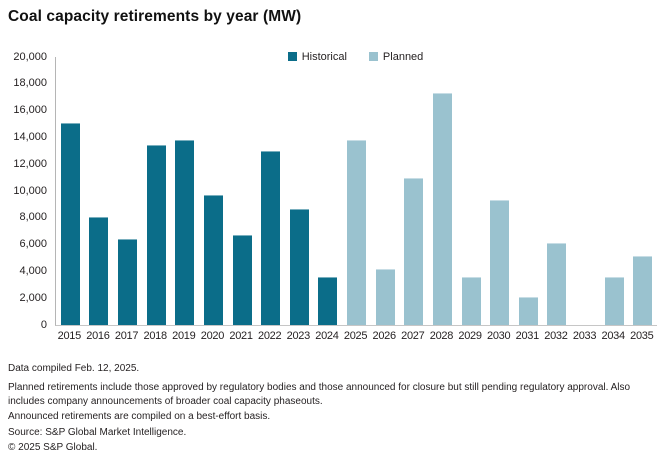  What do you see at coordinates (241, 336) in the screenshot?
I see `x-axis-label-2021: 2021` at bounding box center [241, 336].